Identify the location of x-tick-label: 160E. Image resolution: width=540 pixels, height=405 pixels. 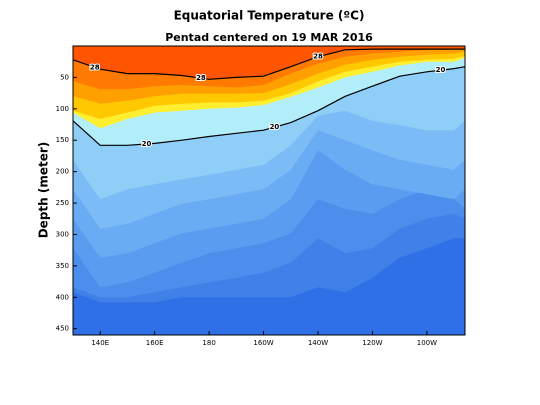
(155, 343).